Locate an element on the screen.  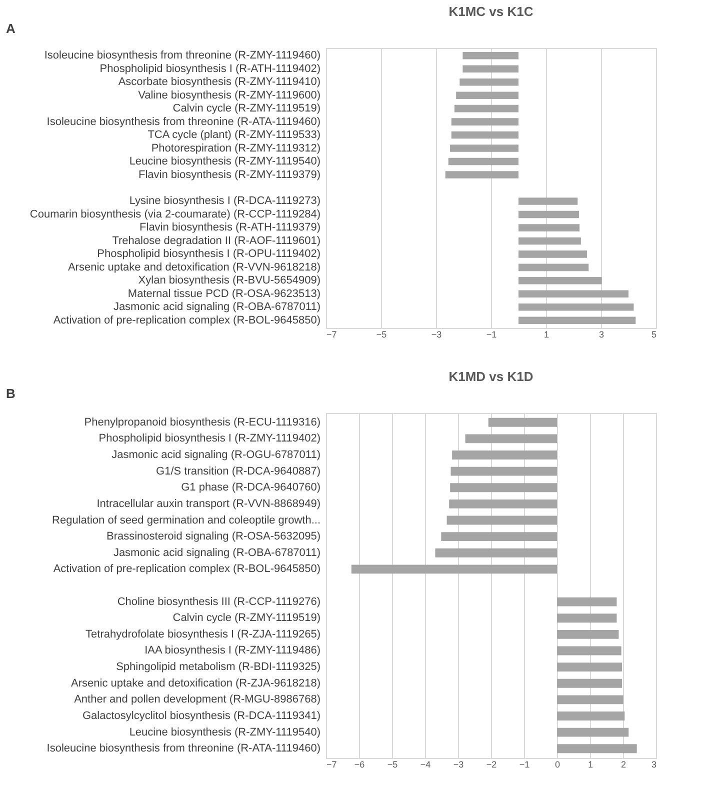
y-tick-label: G1 phase (R-DCA-9640760) is located at coordinates (250, 488).